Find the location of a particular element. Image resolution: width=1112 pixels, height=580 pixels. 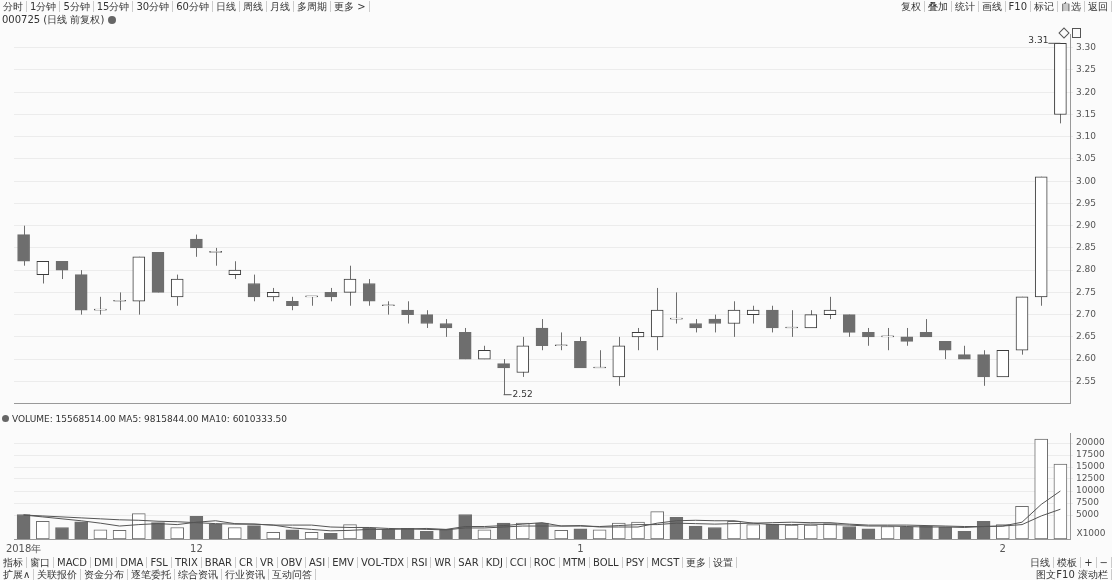

y-tick-label: 2.90 is located at coordinates (1086, 225).